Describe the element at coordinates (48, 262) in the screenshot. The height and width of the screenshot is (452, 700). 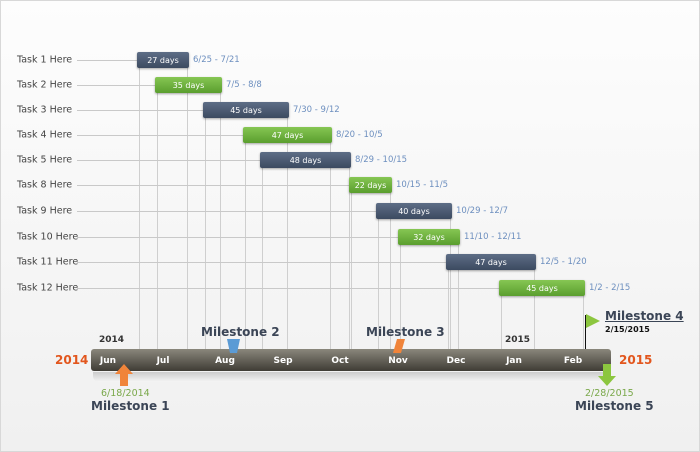
I see `task-label: Task 11 Here` at that location.